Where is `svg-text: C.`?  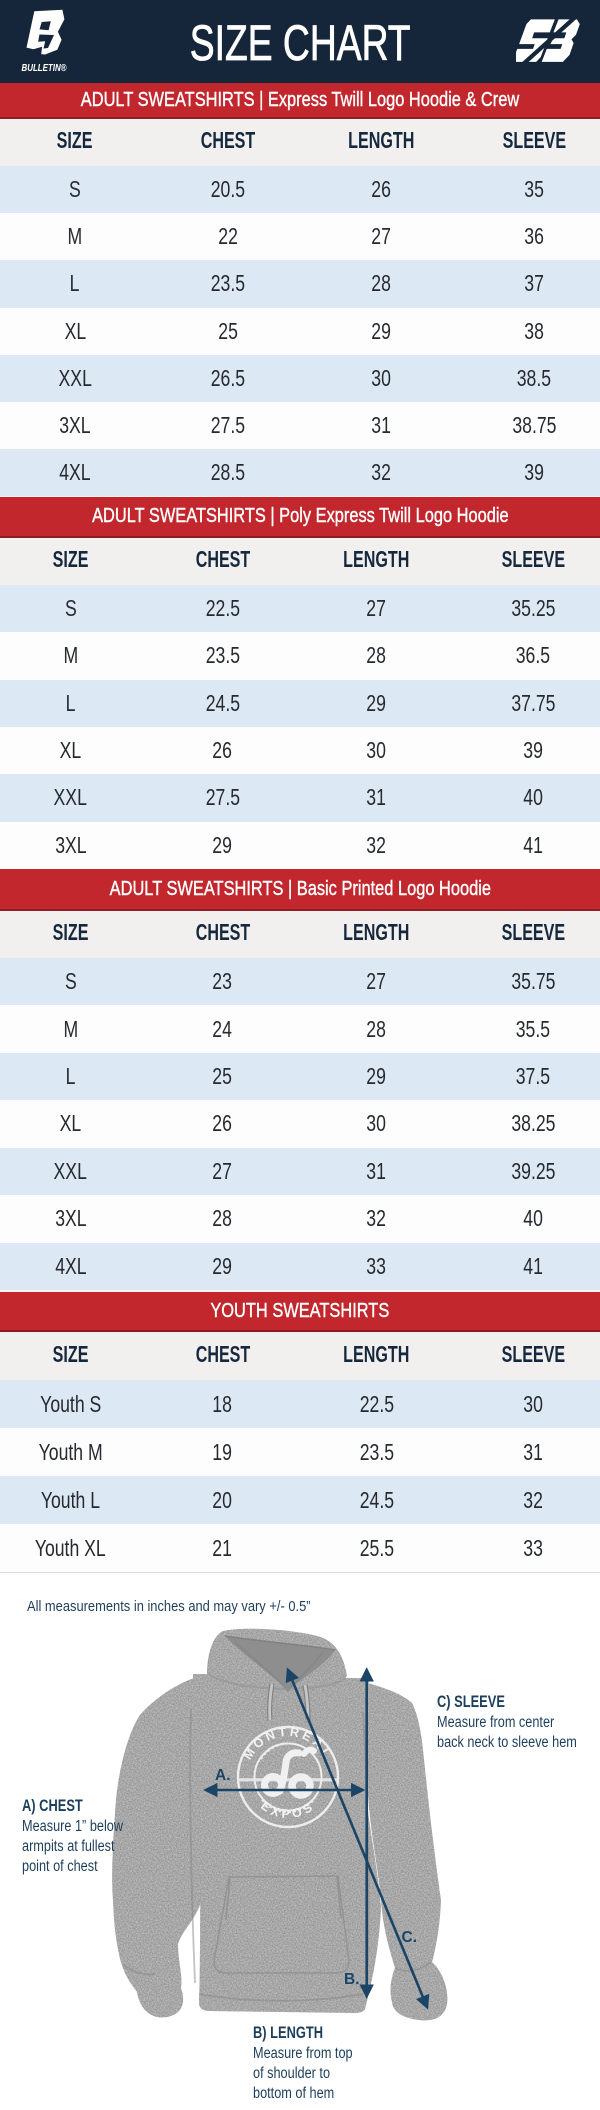
svg-text: C. is located at coordinates (410, 1937).